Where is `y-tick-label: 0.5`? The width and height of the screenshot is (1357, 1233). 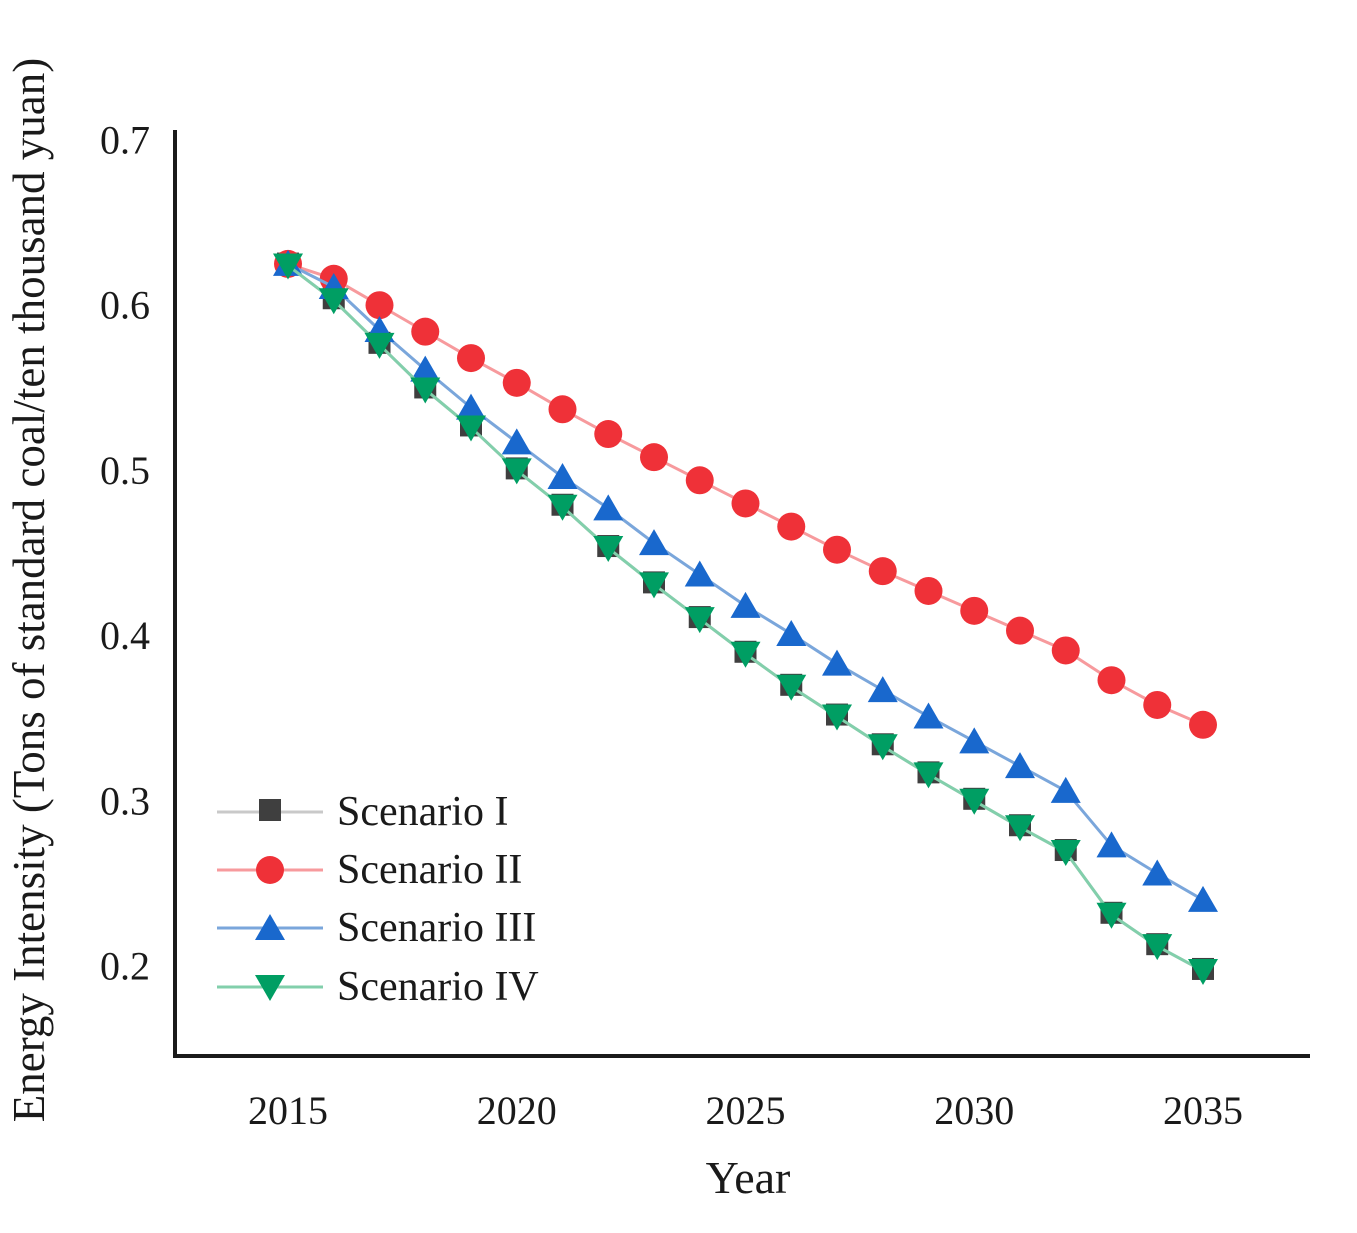 y-tick-label: 0.5 is located at coordinates (125, 470).